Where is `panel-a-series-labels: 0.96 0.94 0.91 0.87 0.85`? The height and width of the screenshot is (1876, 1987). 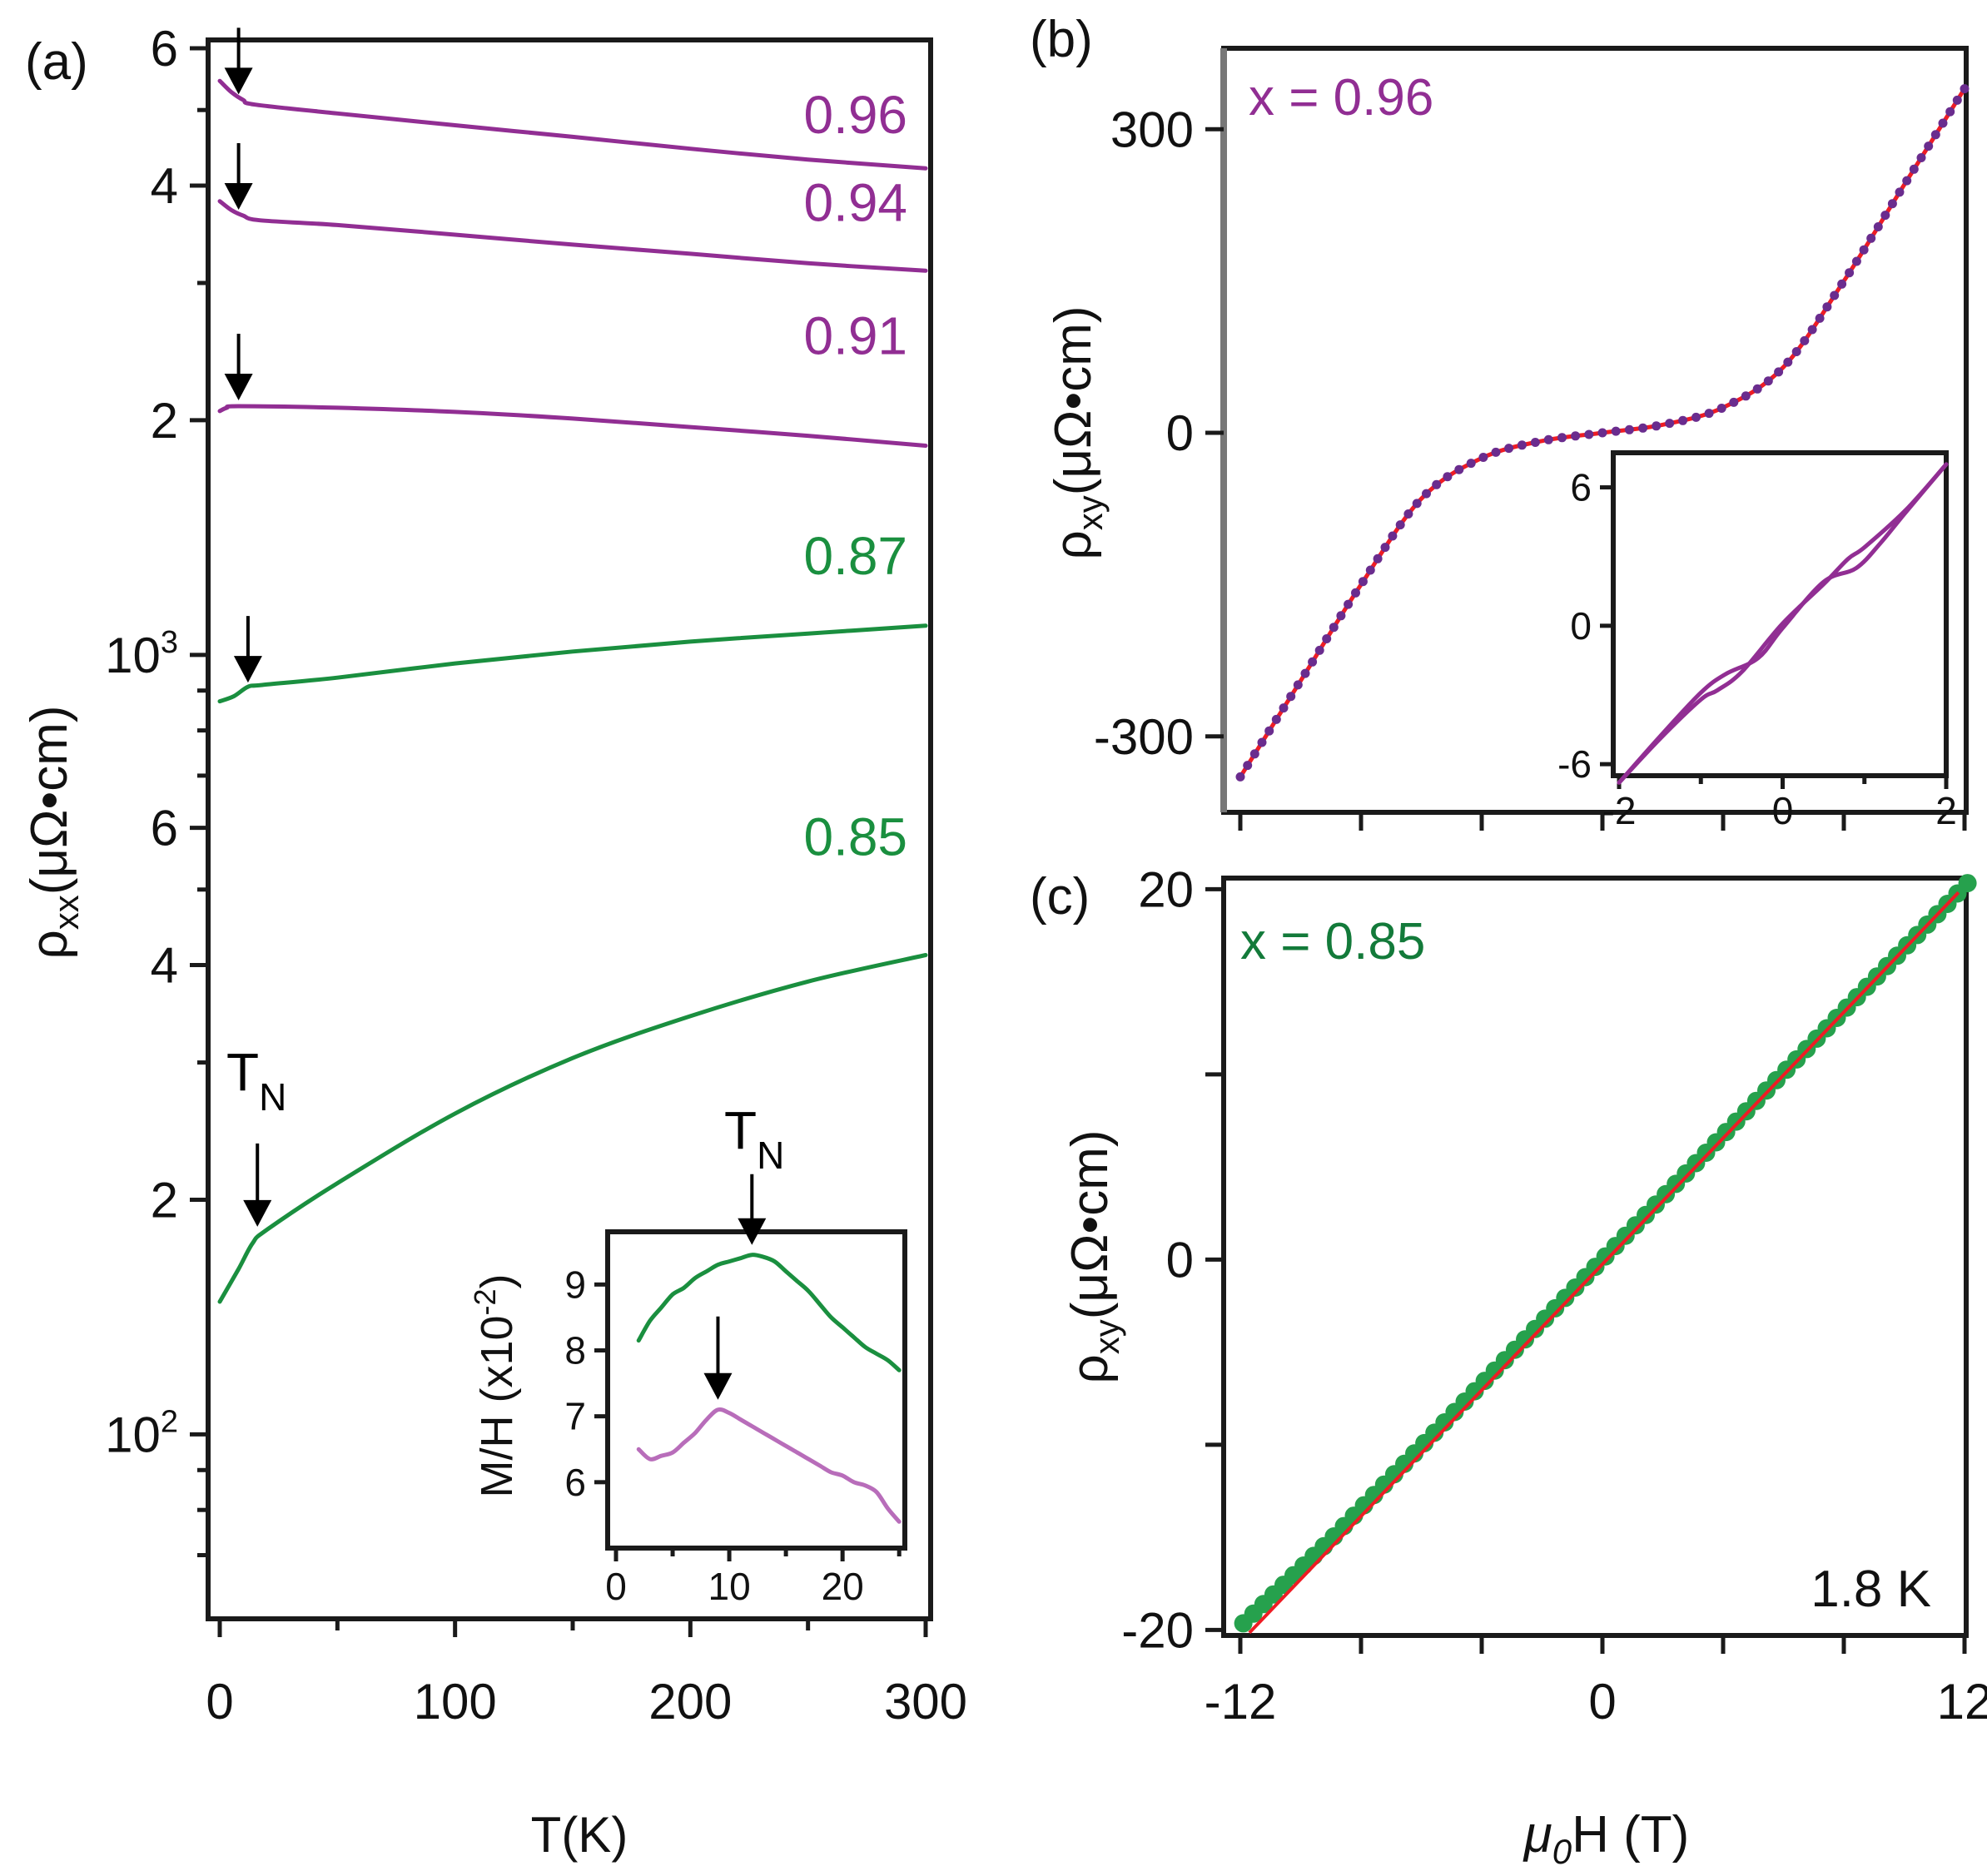
panel-a-series-labels: 0.96 0.94 0.91 0.87 0.85 is located at coordinates (855, 475).